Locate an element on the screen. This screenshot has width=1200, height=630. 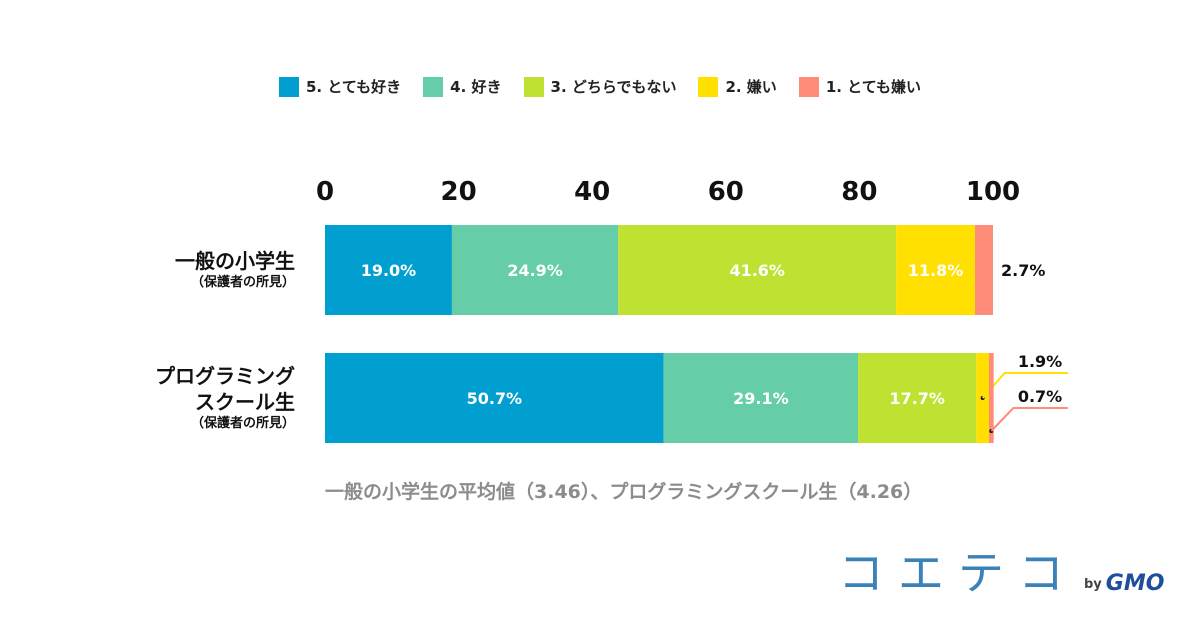
legend-label: 4. 好き is located at coordinates (476, 87).